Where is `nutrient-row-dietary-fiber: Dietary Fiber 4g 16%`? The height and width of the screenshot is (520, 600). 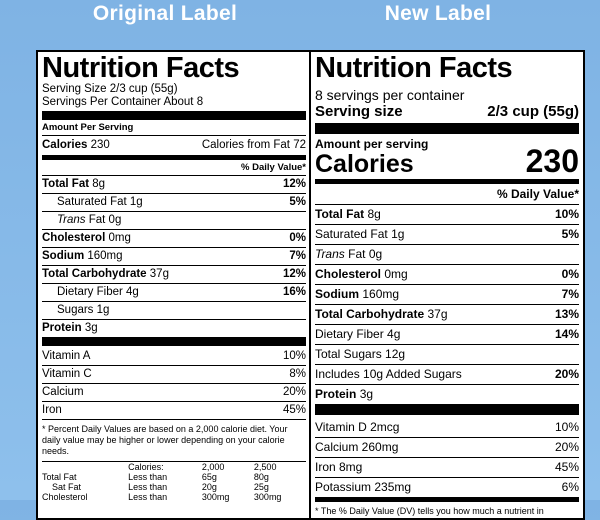 nutrient-row-dietary-fiber: Dietary Fiber 4g 16% is located at coordinates (174, 292).